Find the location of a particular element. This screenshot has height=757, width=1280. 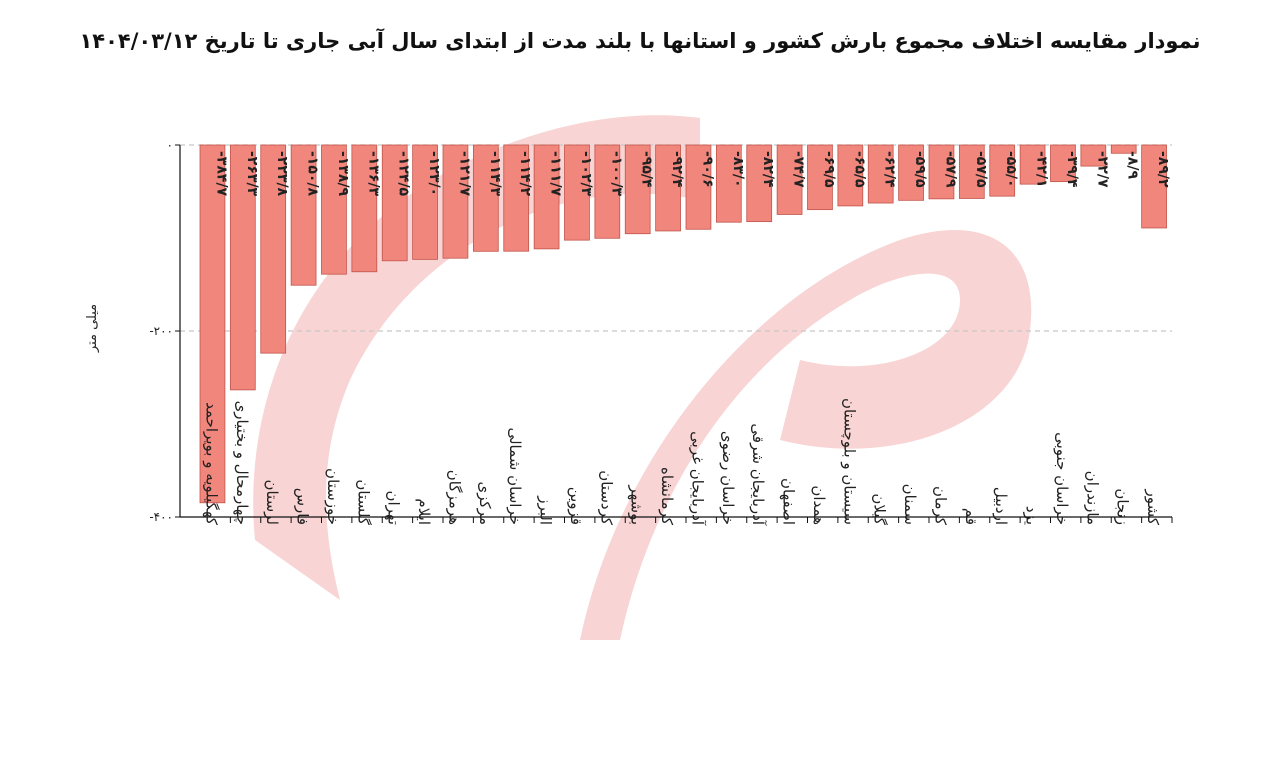

y-tick-label-2: -۴۰۰ is located at coordinates (161, 517).